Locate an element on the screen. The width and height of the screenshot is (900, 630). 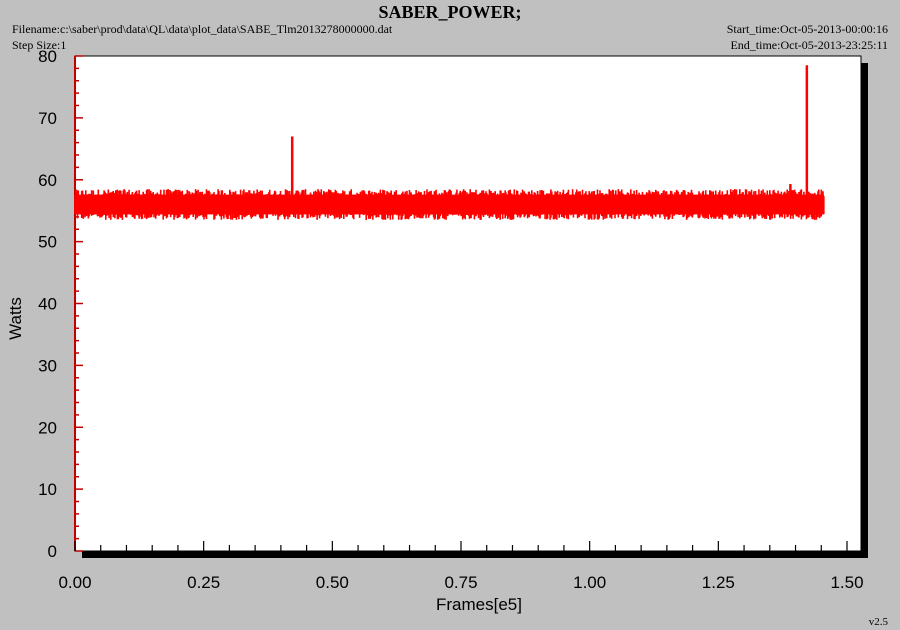
y-tick-label: 40 is located at coordinates (47, 304).